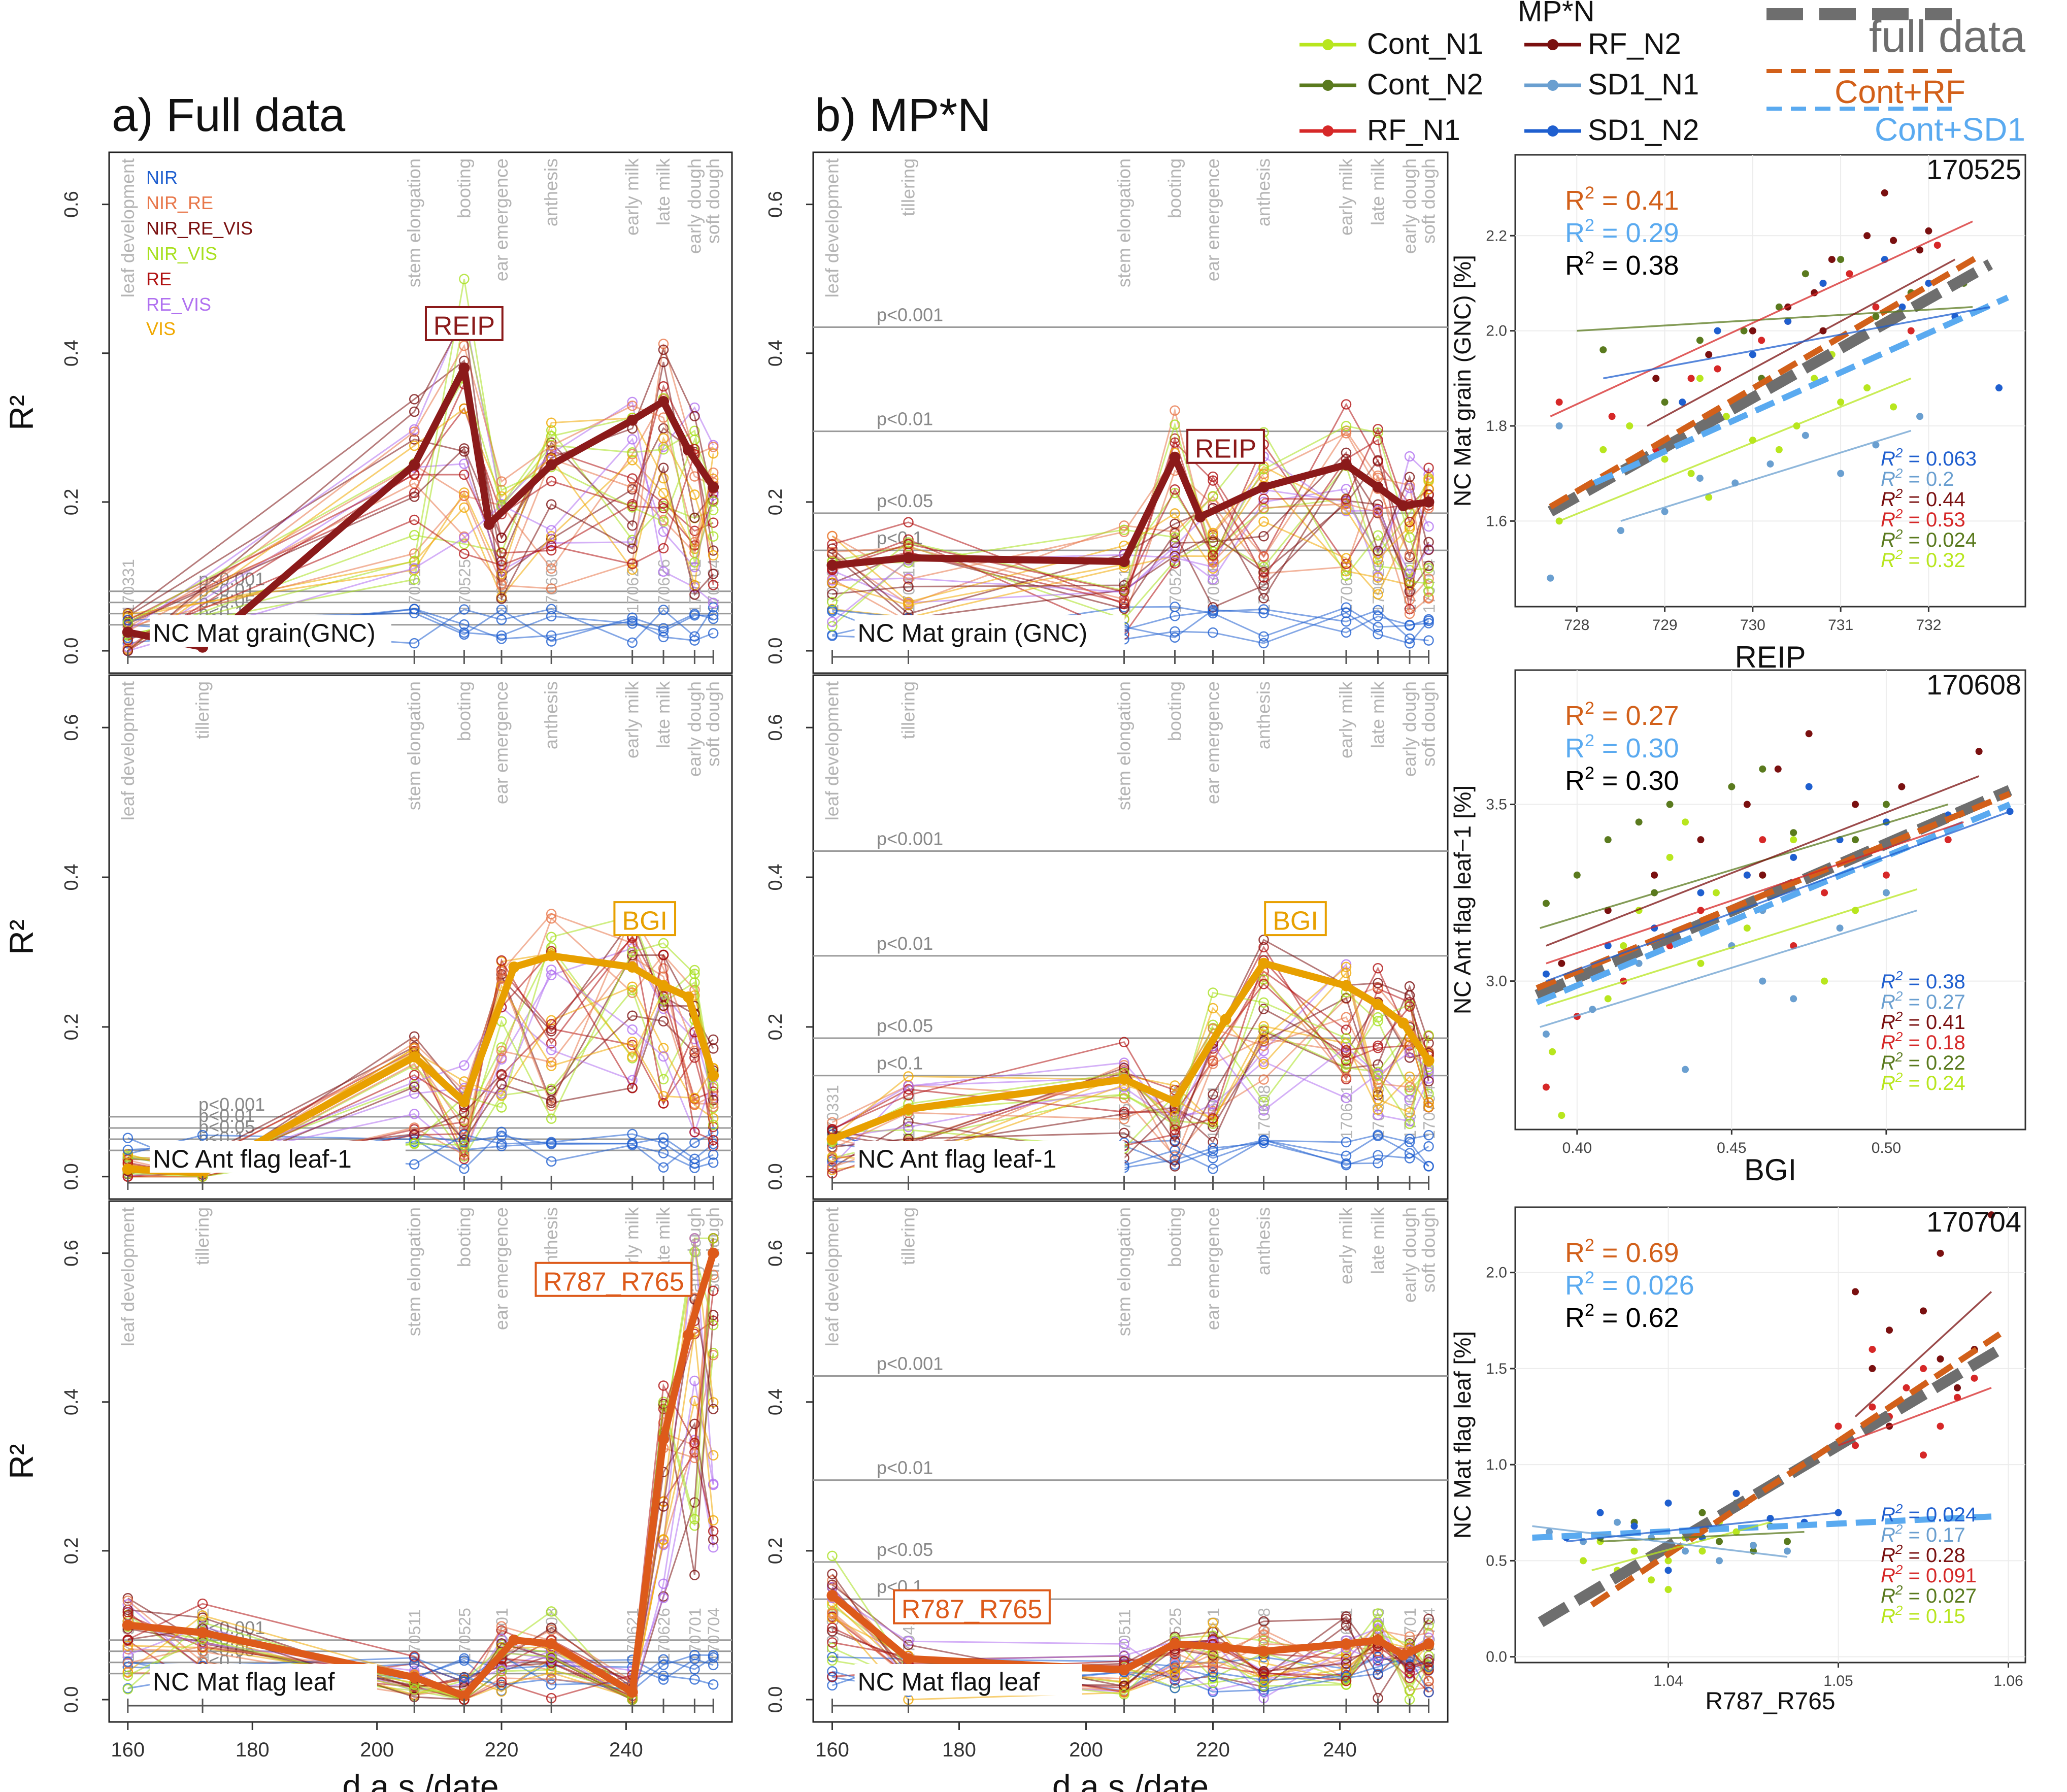 The image size is (2067, 1792). Describe the element at coordinates (21, 1461) in the screenshot. I see `y-axis-label: R²` at that location.